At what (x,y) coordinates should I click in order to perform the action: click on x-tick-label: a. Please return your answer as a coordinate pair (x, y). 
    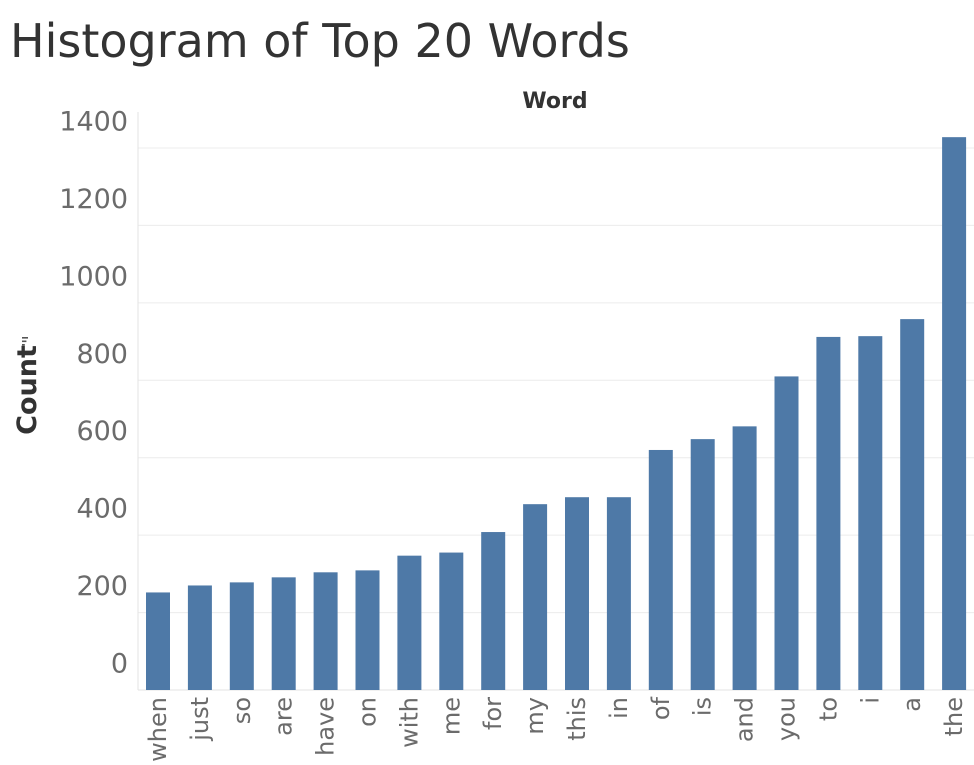
    Looking at the image, I should click on (912, 704).